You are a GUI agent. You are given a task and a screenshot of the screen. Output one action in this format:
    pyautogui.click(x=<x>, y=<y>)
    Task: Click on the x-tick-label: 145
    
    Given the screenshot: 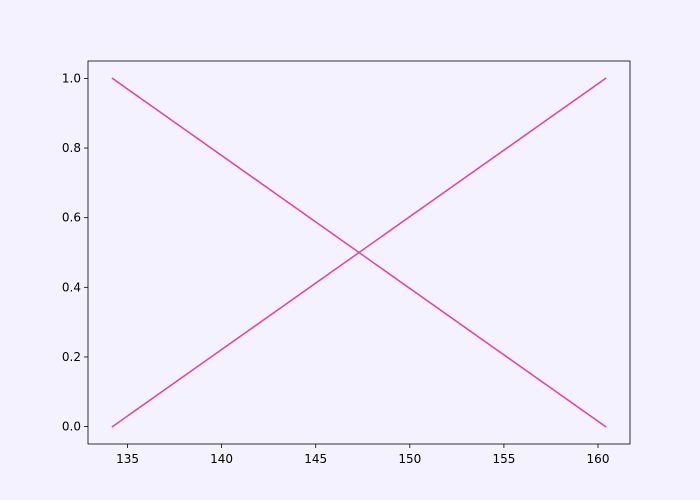 What is the action you would take?
    pyautogui.click(x=315, y=459)
    